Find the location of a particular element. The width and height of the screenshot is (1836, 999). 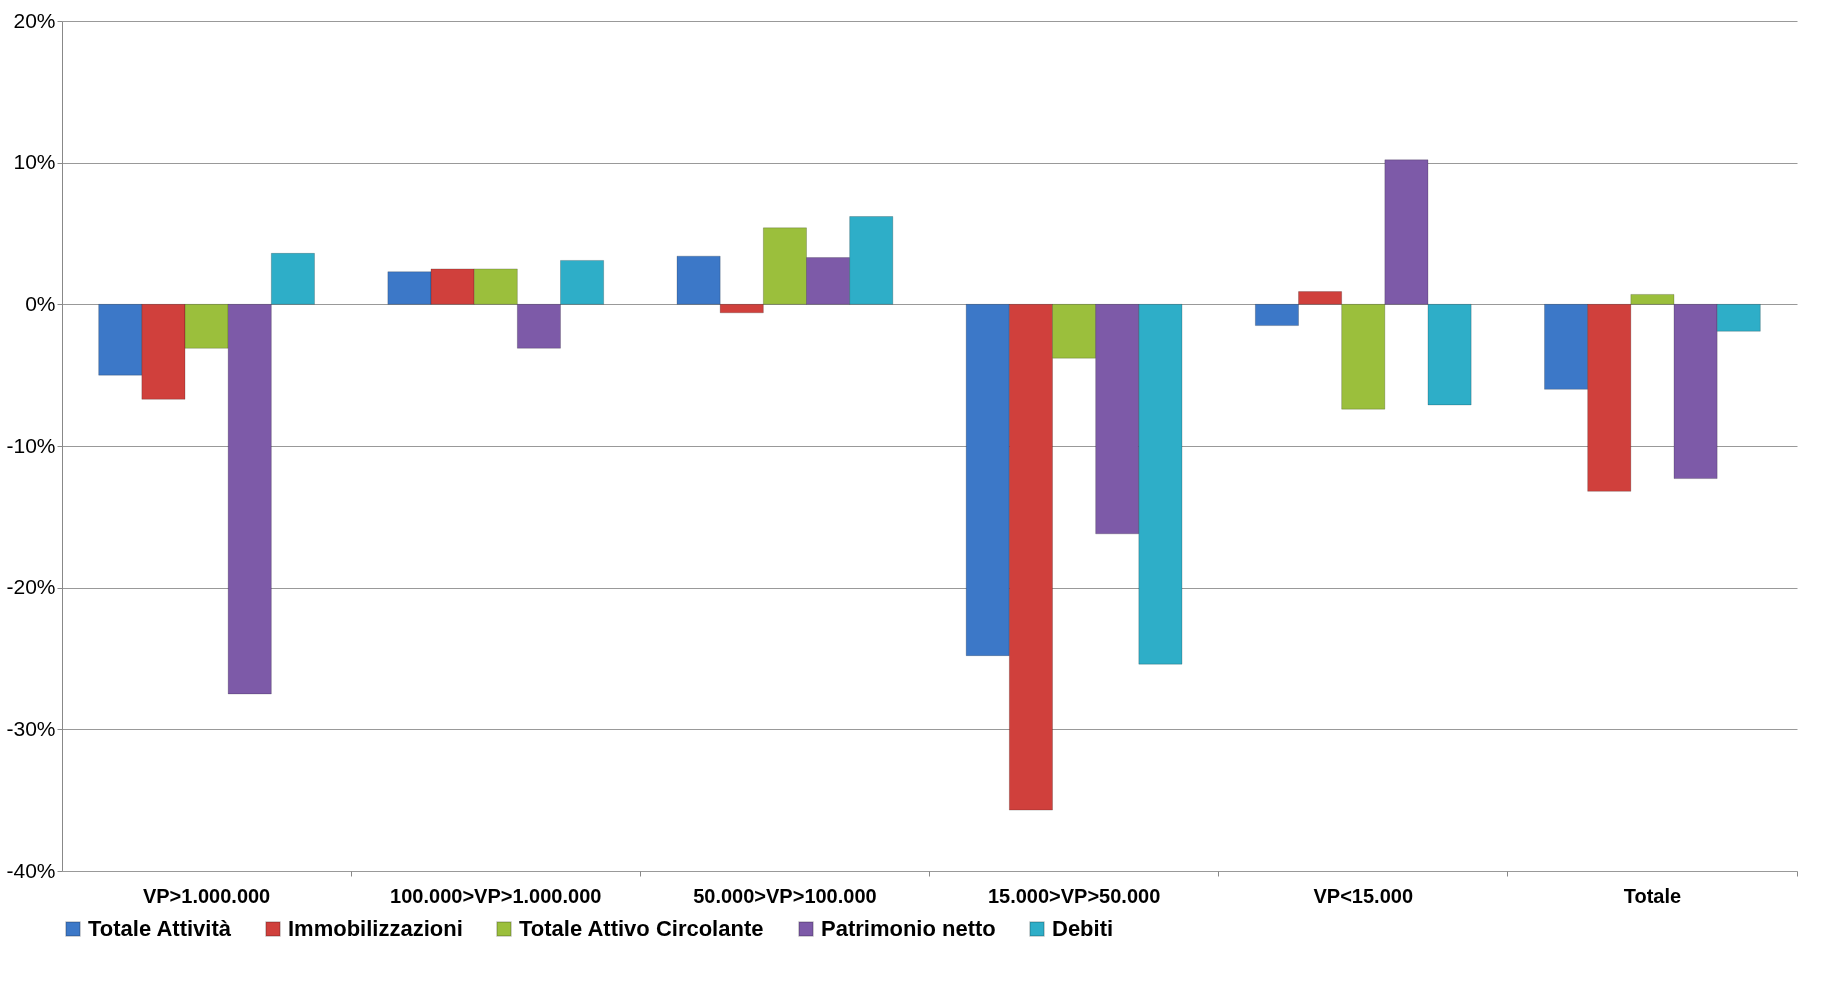

legend-label: Totale Attivo Circolante is located at coordinates (641, 928).